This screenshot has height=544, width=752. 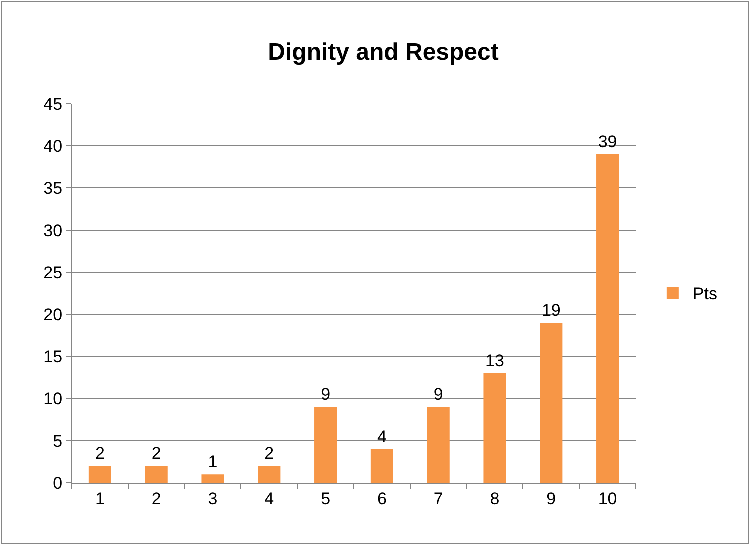 I want to click on x-tick-label: 1, so click(x=100, y=498).